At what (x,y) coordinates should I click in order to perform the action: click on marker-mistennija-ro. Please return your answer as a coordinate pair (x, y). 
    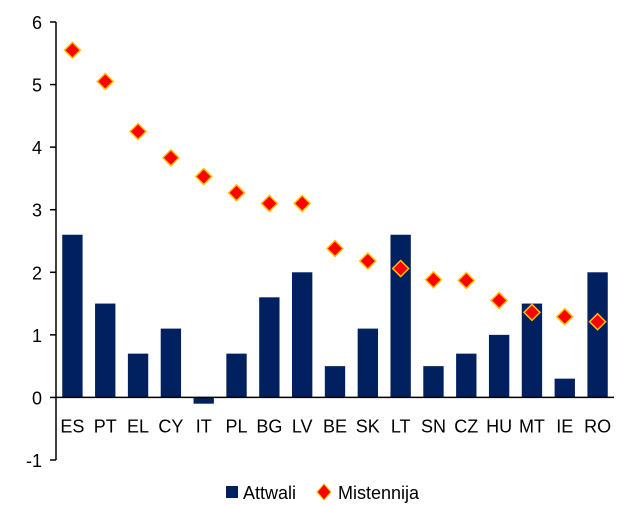
    Looking at the image, I should click on (597, 321).